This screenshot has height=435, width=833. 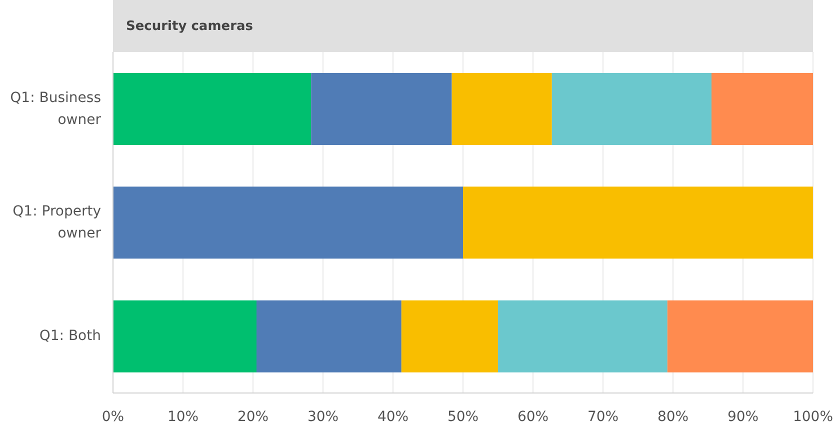 I want to click on x-tick-label: 30%, so click(x=323, y=416).